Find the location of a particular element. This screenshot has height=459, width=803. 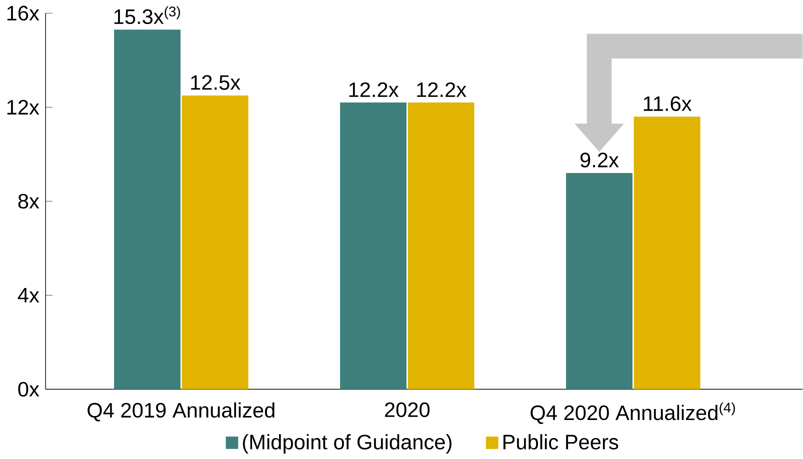

data-label: 9.2x is located at coordinates (599, 160).